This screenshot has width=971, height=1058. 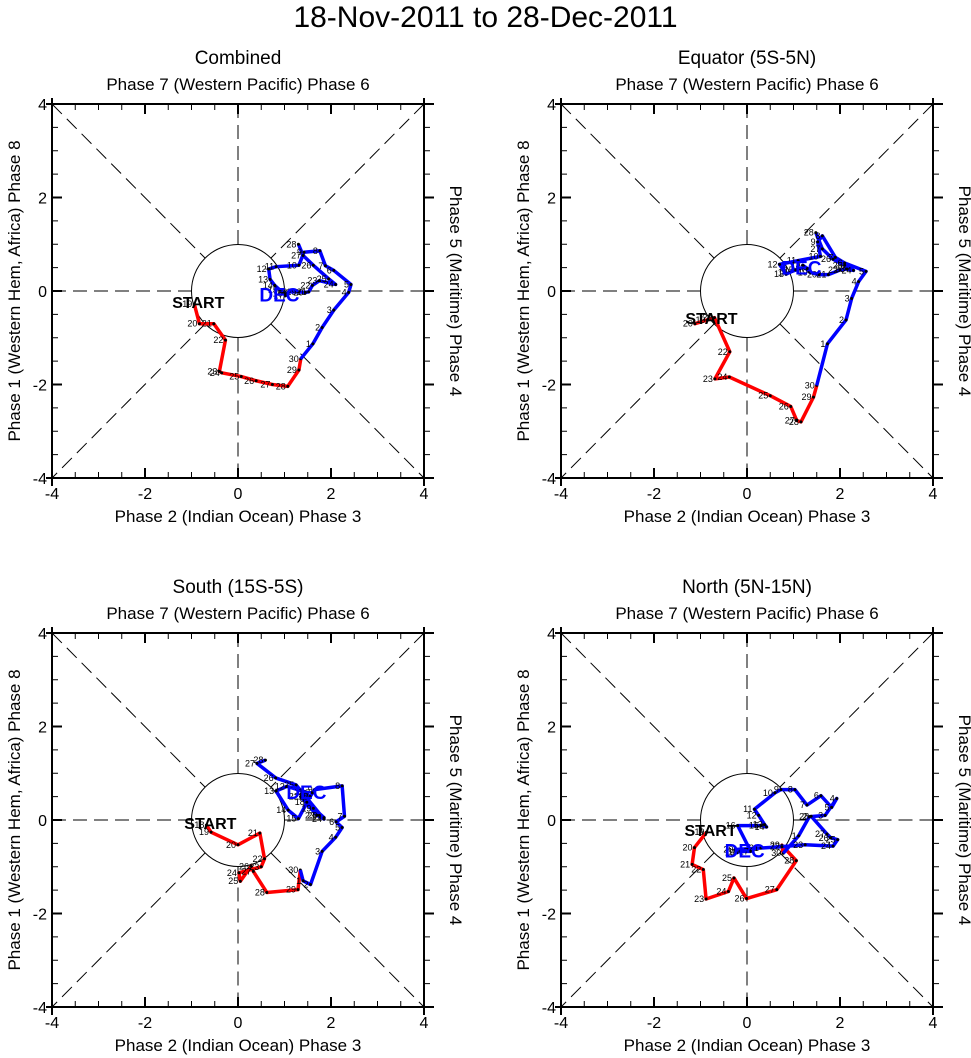 What do you see at coordinates (455, 291) in the screenshot?
I see `right-axis-label: Phase 5 (Maritime) Phase 4` at bounding box center [455, 291].